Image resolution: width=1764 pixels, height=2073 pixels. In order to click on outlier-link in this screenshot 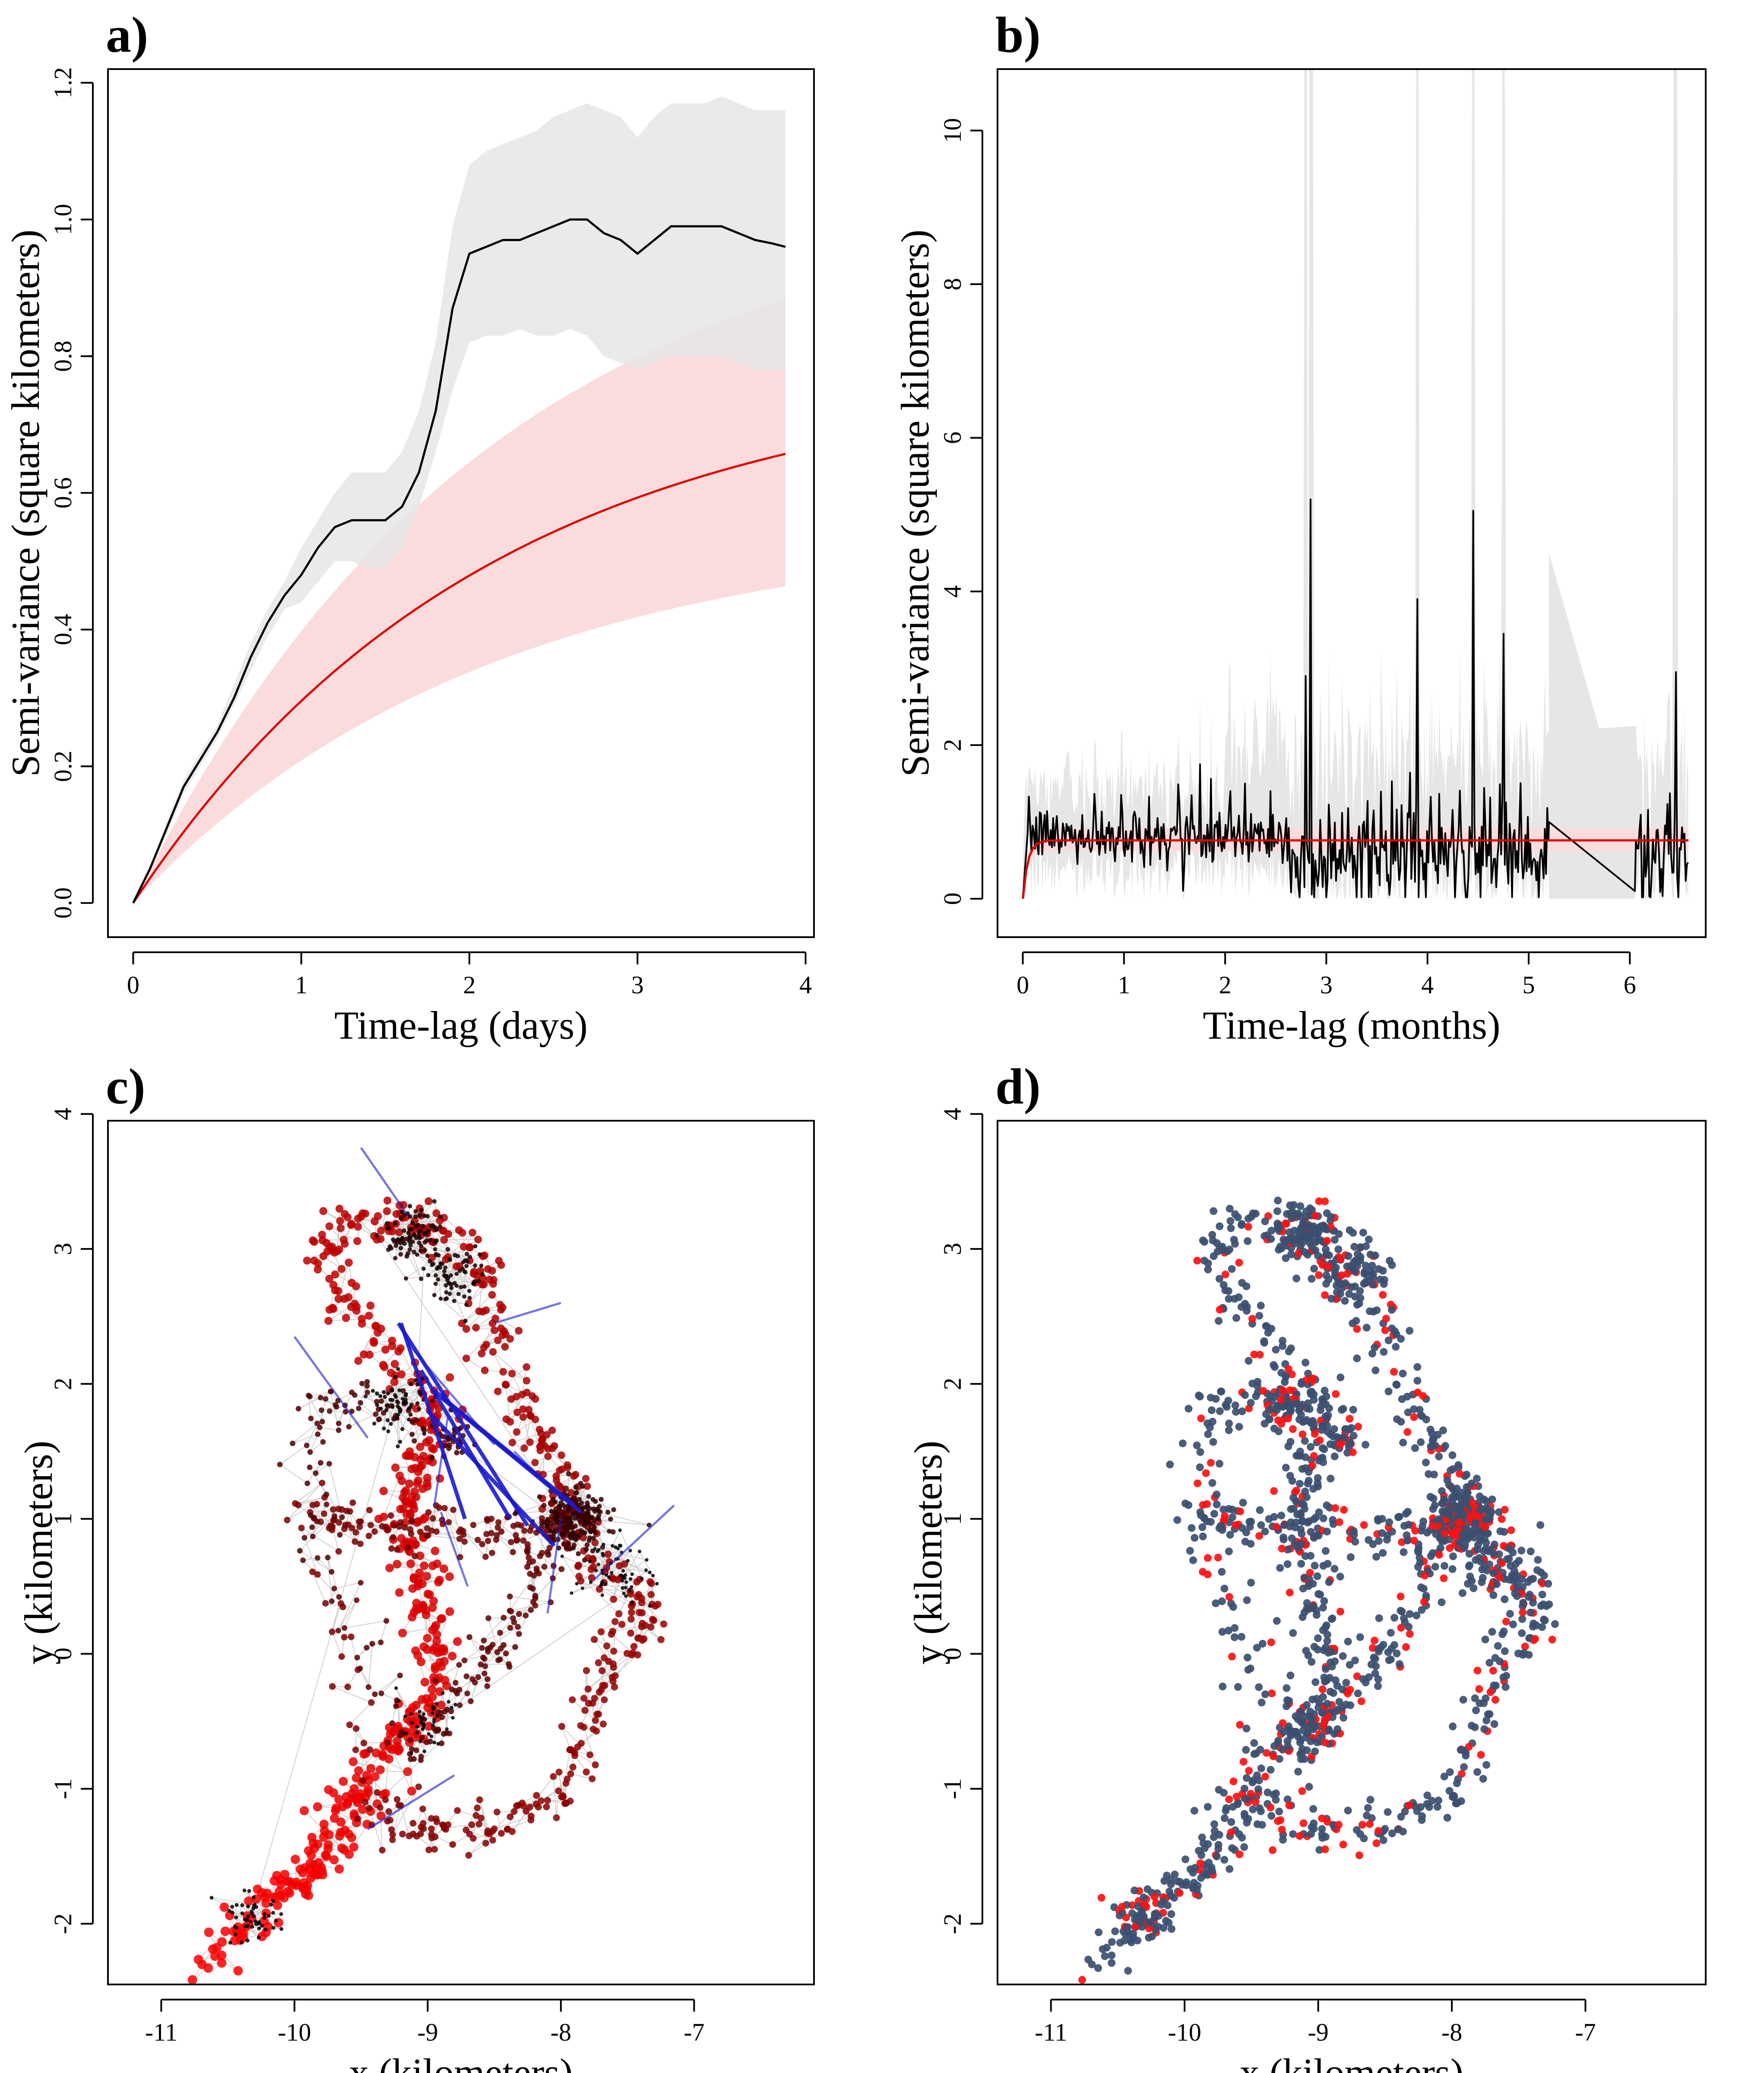, I will do `click(384, 1181)`.